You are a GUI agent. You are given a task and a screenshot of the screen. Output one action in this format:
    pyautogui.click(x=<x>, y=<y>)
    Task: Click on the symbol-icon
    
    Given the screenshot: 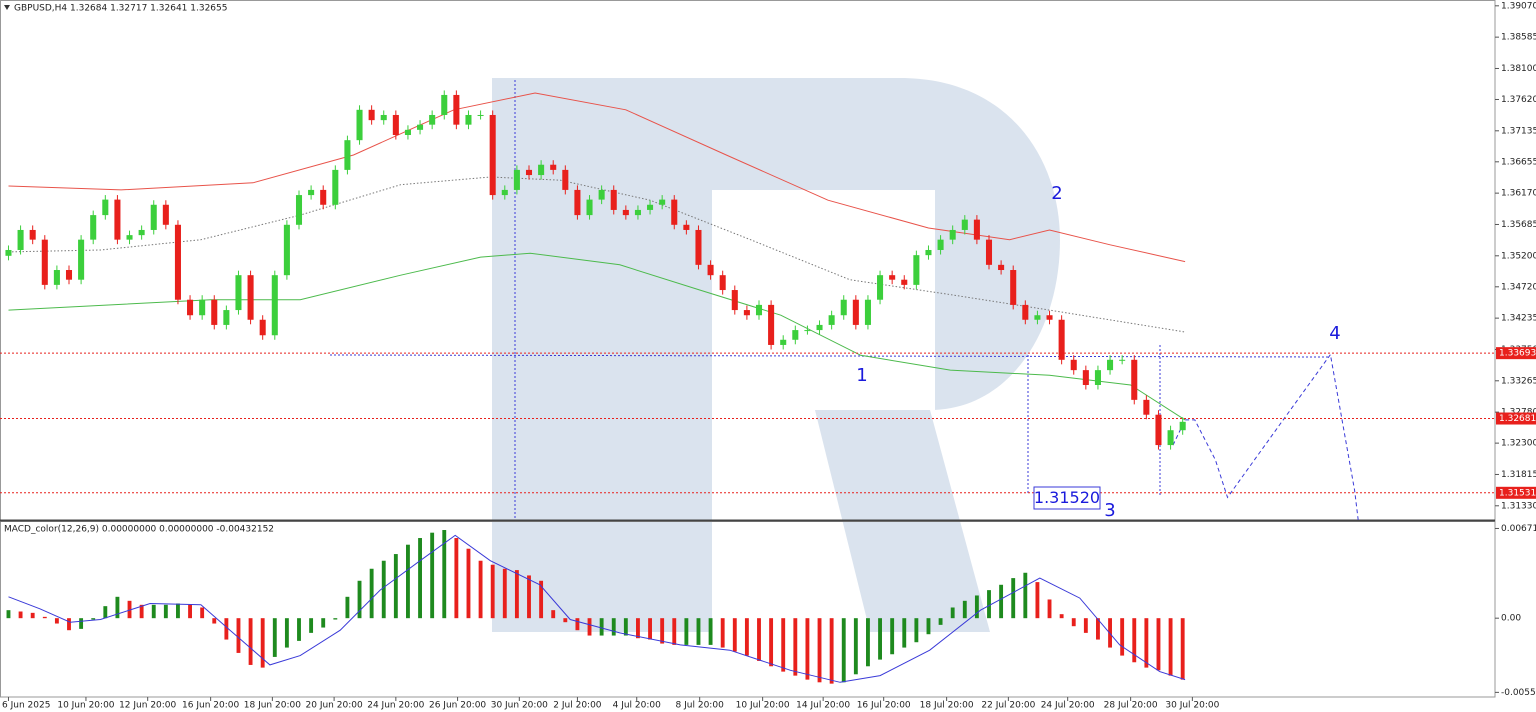 What is the action you would take?
    pyautogui.click(x=7, y=7)
    